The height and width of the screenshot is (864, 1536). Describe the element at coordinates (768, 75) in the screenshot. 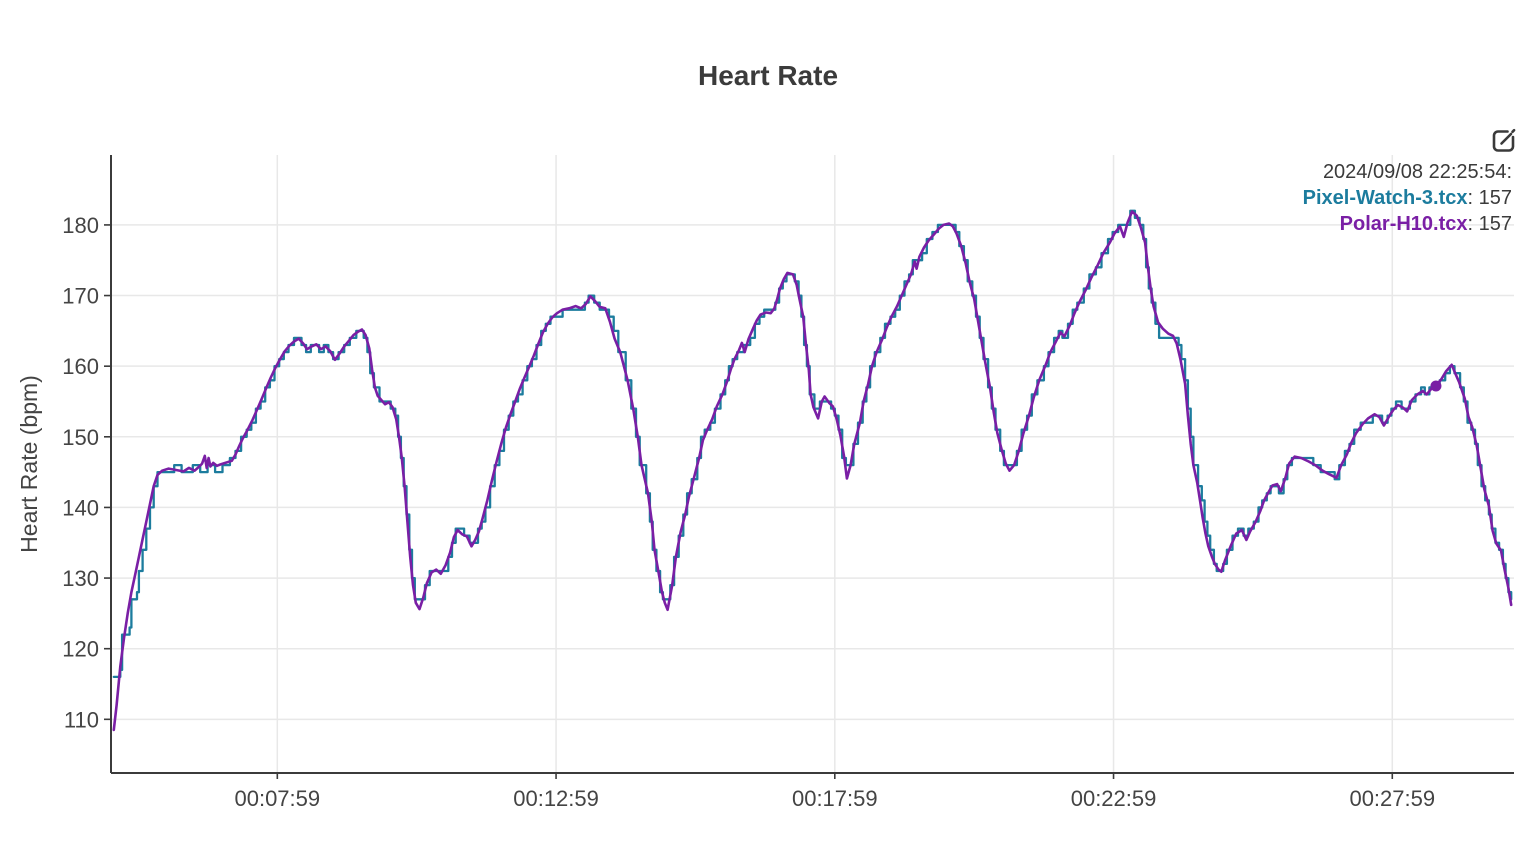

I see `chart-title: Heart Rate` at that location.